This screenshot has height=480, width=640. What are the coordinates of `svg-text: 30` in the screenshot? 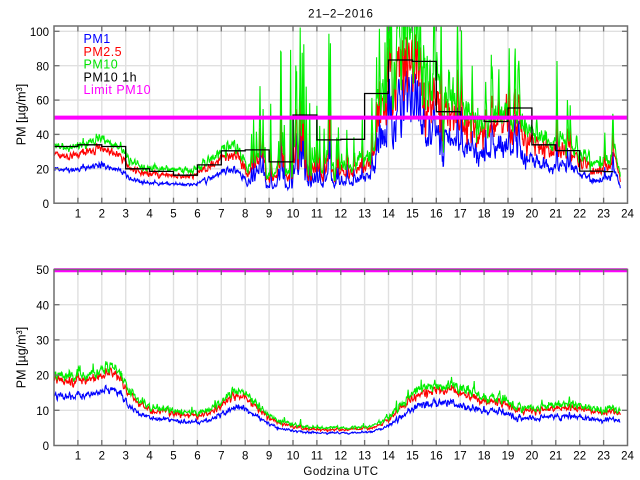 It's located at (42, 342).